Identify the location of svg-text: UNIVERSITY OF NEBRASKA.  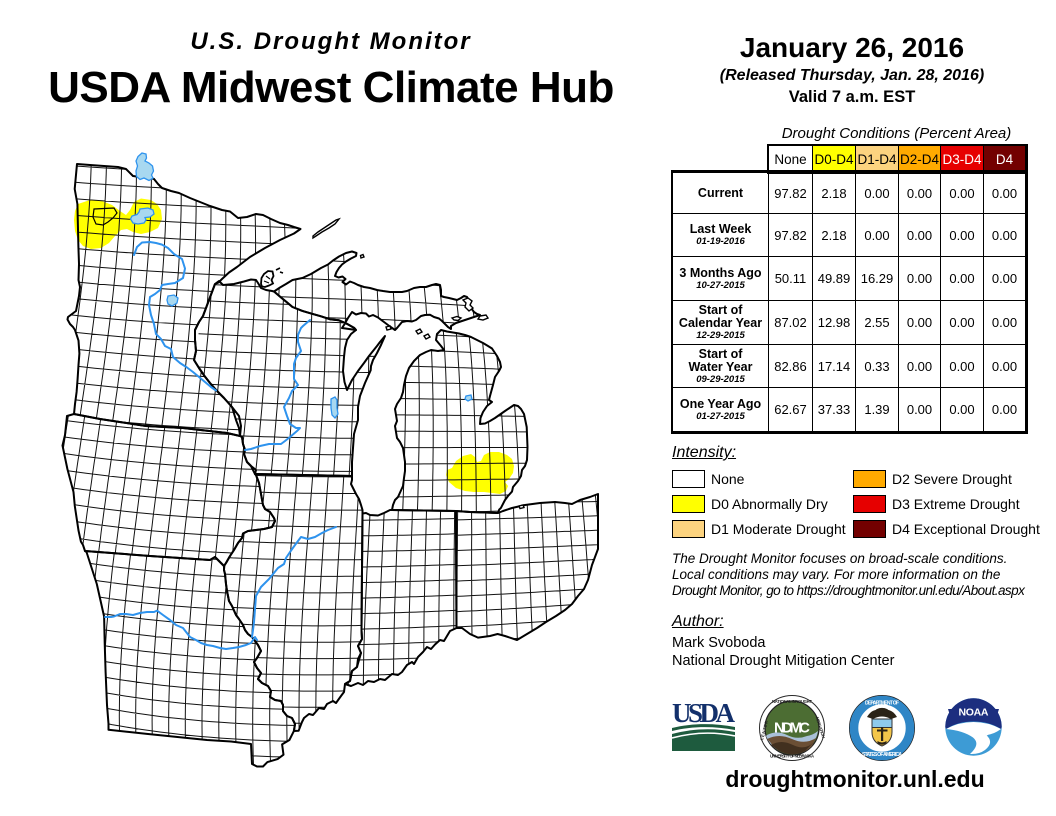
(792, 756).